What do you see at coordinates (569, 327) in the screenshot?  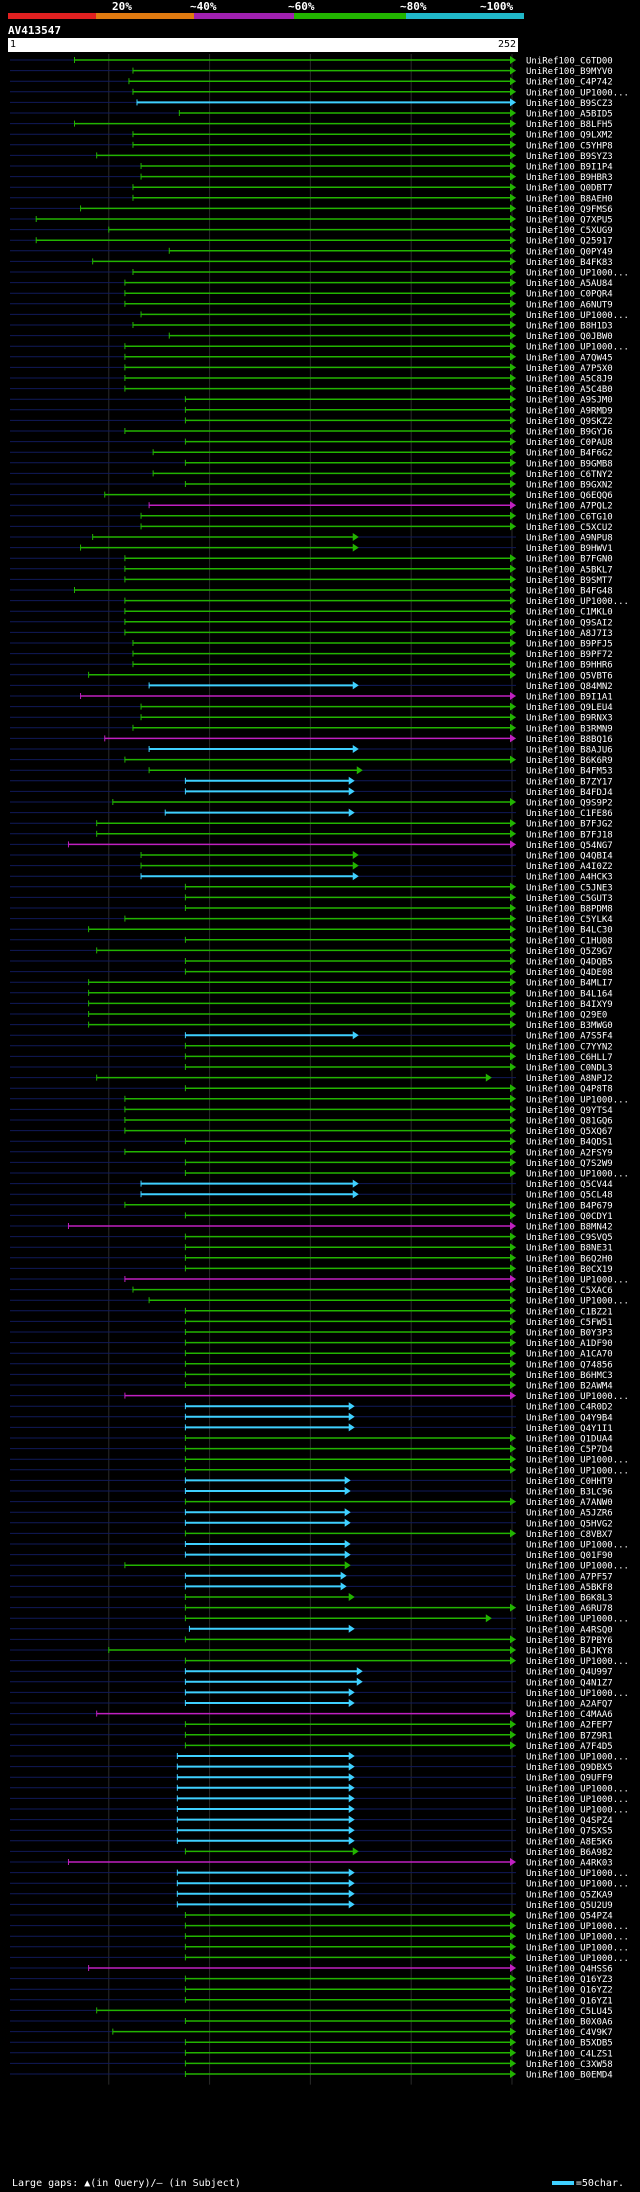 I see `hit-label: UniRef100_B8H1D3` at bounding box center [569, 327].